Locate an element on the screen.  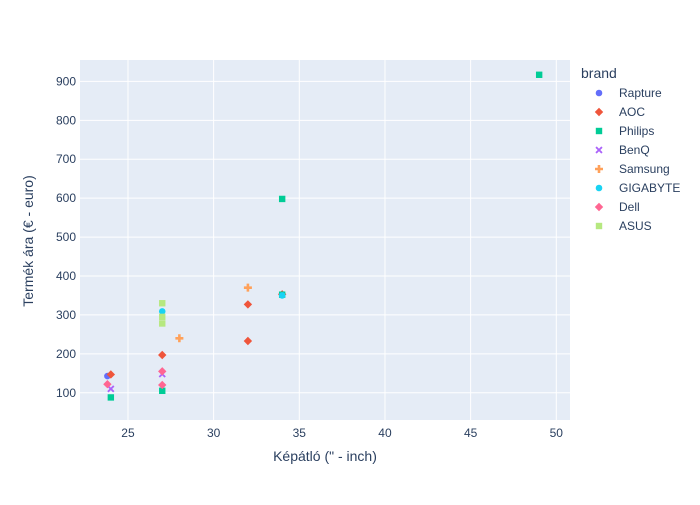
legend-item-rapture: Rapture is located at coordinates (628, 93).